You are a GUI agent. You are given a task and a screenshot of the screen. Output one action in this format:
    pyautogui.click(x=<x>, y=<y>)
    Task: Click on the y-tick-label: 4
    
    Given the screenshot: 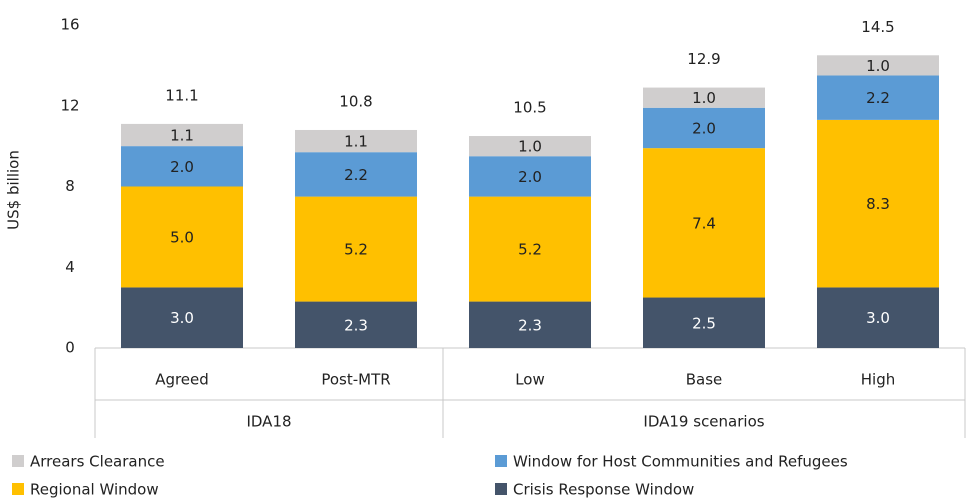 What is the action you would take?
    pyautogui.click(x=70, y=267)
    